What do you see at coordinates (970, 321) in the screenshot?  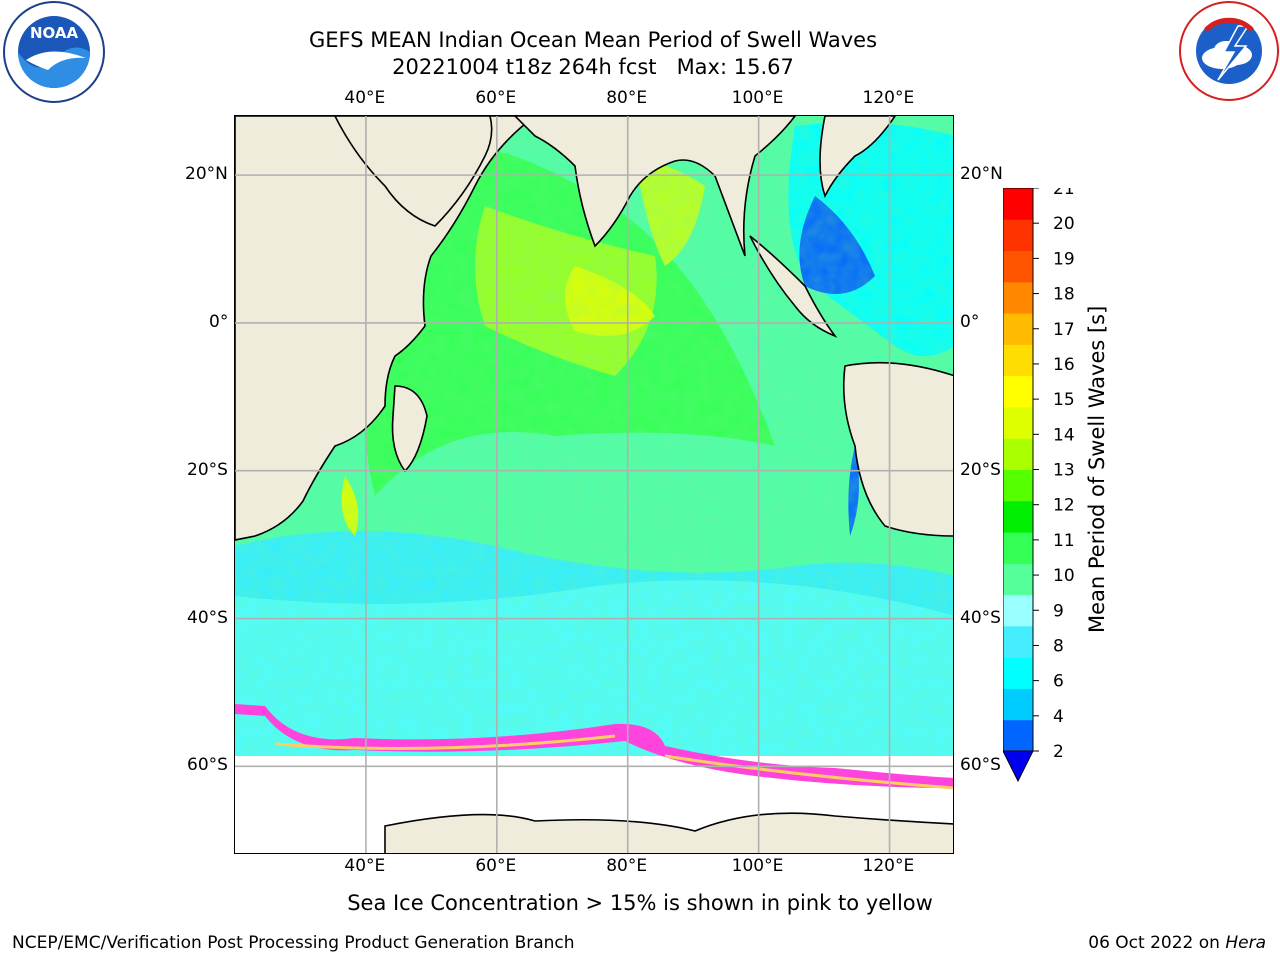 I see `lat-right-tick-label: 0°` at bounding box center [970, 321].